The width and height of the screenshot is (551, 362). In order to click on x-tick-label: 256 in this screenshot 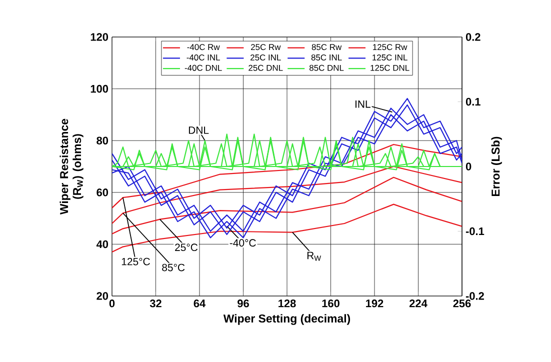, I will do `click(462, 304)`.